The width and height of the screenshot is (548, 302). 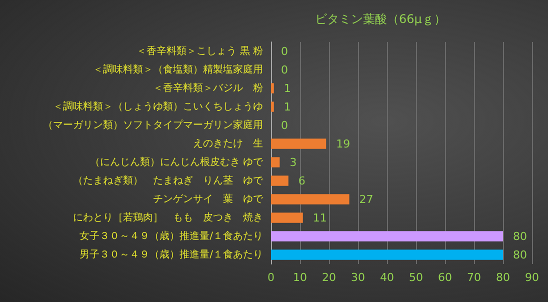 What do you see at coordinates (319, 217) in the screenshot?
I see `data-label: 11` at bounding box center [319, 217].